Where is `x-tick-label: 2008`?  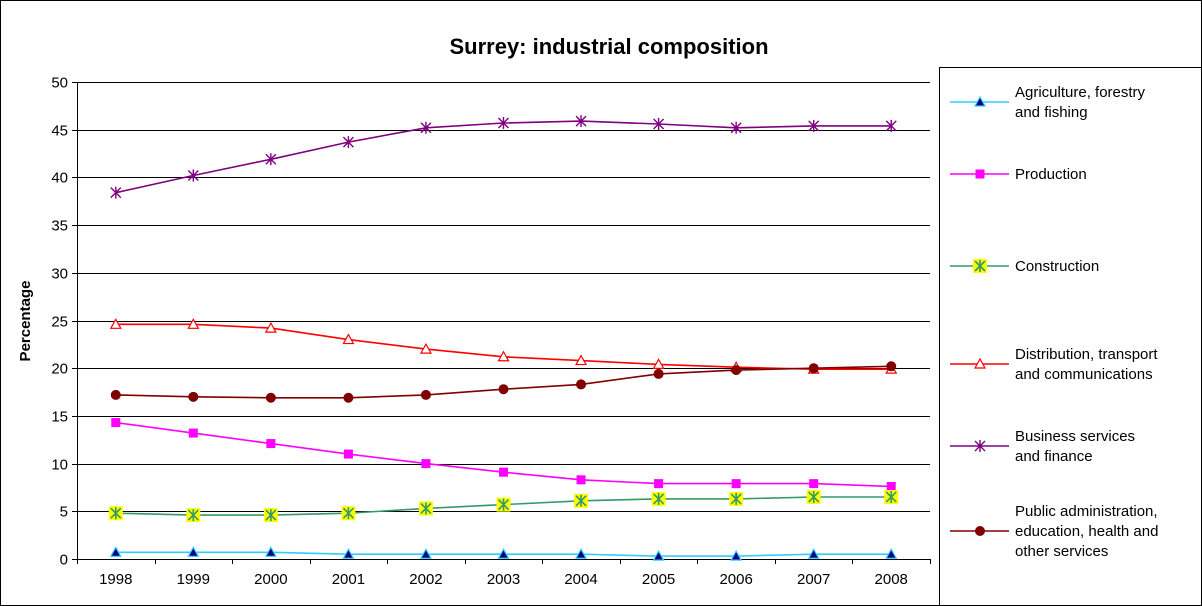 x-tick-label: 2008 is located at coordinates (891, 579).